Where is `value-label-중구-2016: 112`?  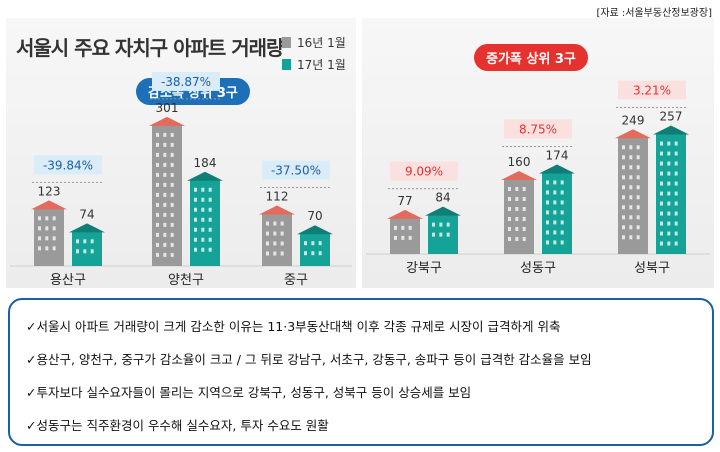 value-label-중구-2016: 112 is located at coordinates (277, 197).